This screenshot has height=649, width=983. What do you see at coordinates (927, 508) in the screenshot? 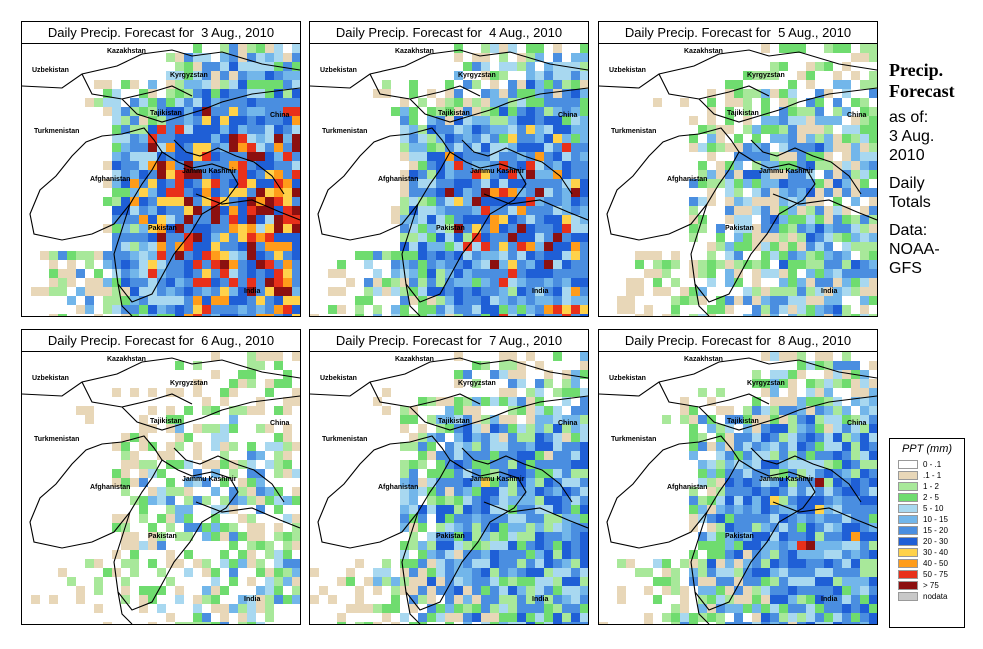
I see `legend-item: 5 - 10` at bounding box center [927, 508].